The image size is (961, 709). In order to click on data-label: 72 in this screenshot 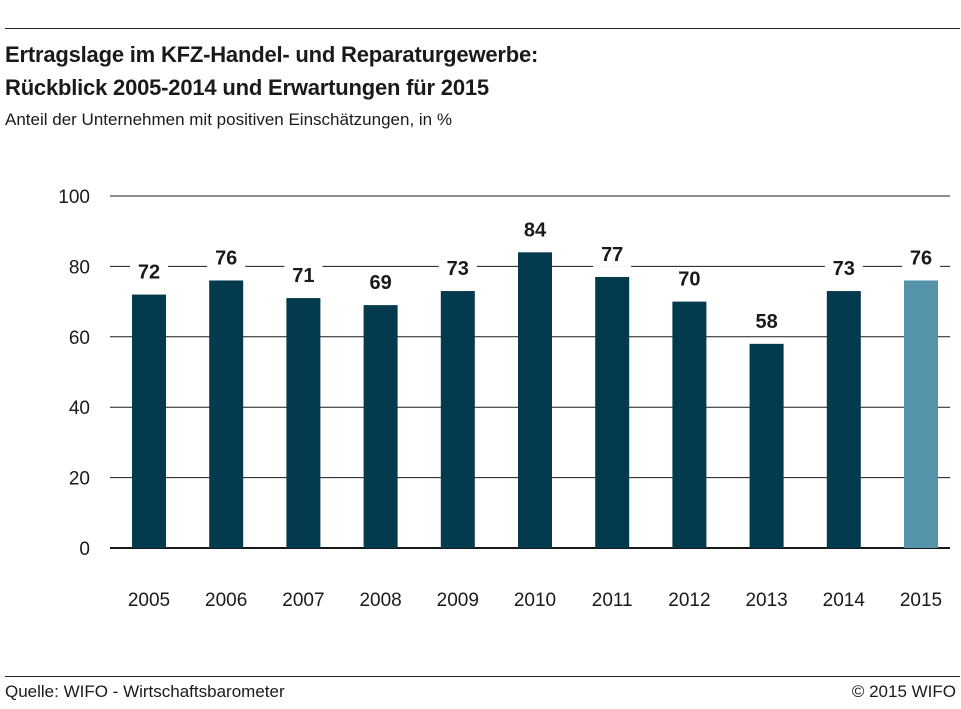, I will do `click(149, 273)`.